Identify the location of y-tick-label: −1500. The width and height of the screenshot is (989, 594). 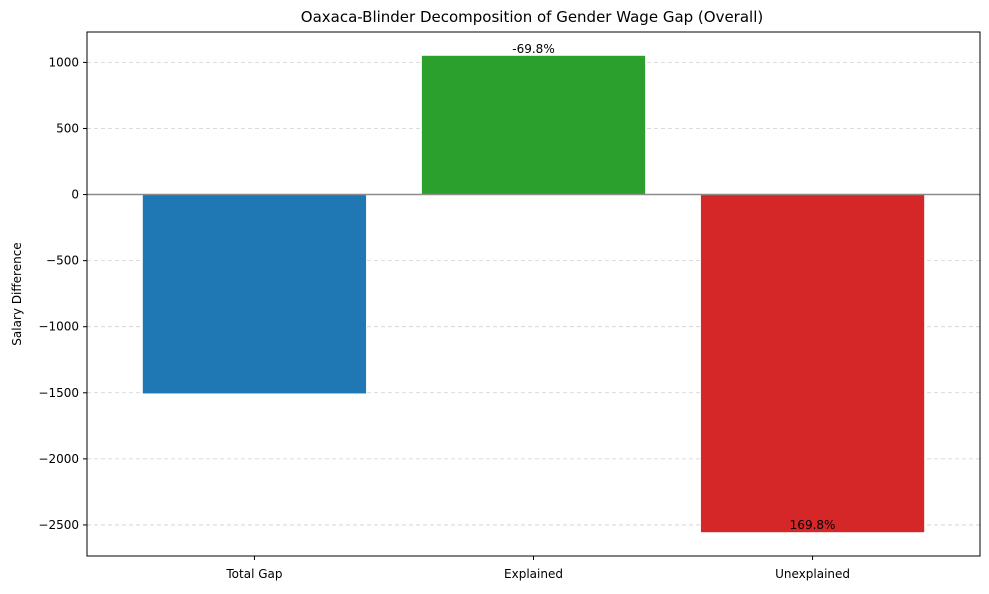
(58, 393).